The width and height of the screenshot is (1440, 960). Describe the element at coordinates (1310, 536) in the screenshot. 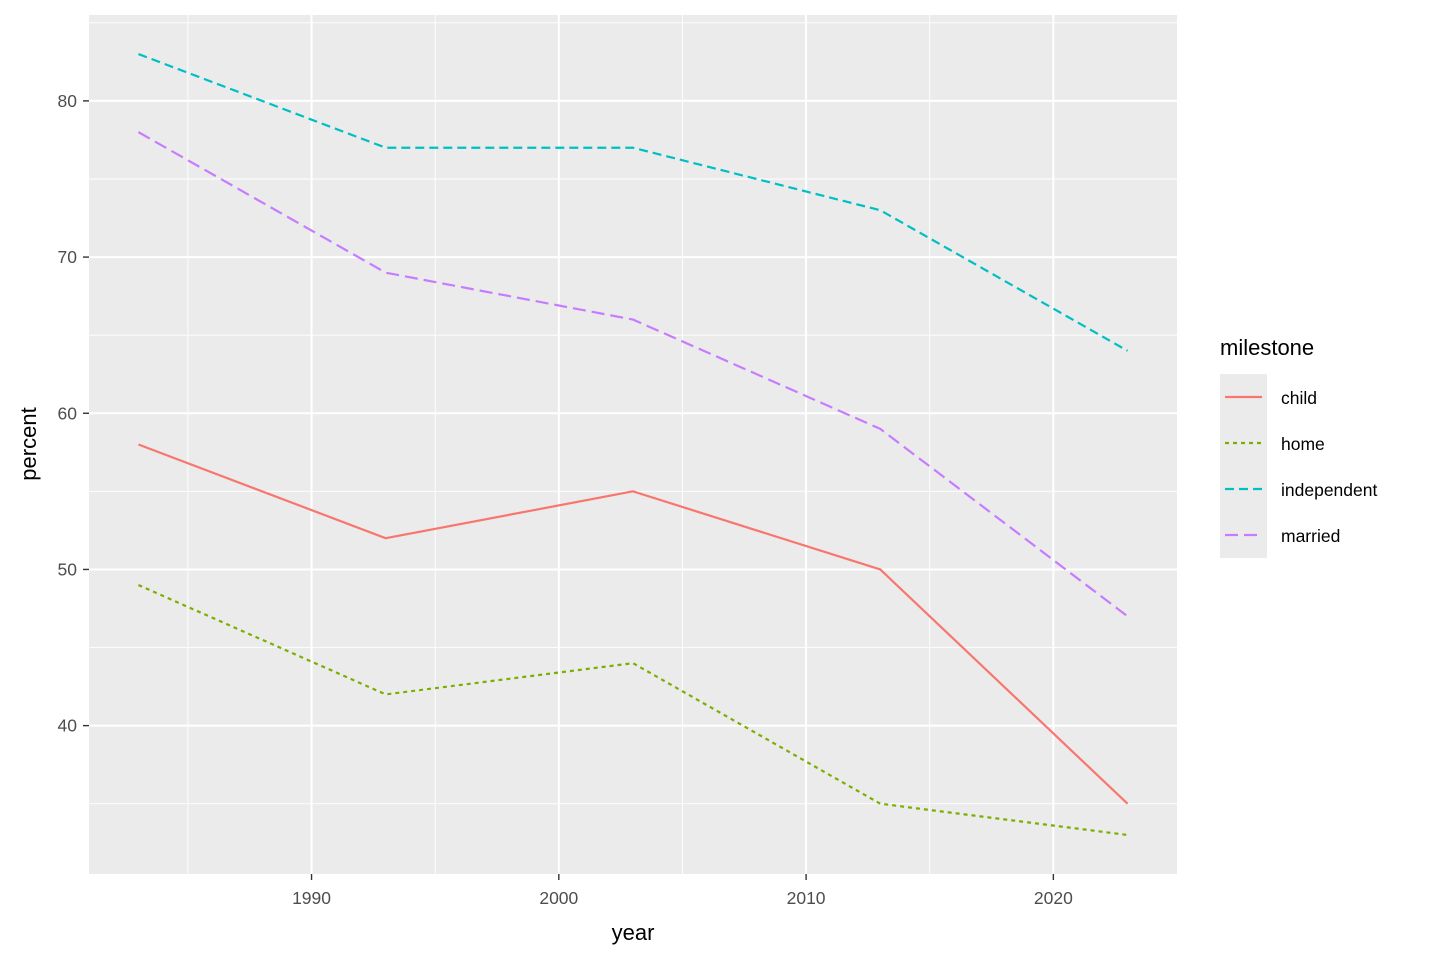

I see `legend-label-married: married` at that location.